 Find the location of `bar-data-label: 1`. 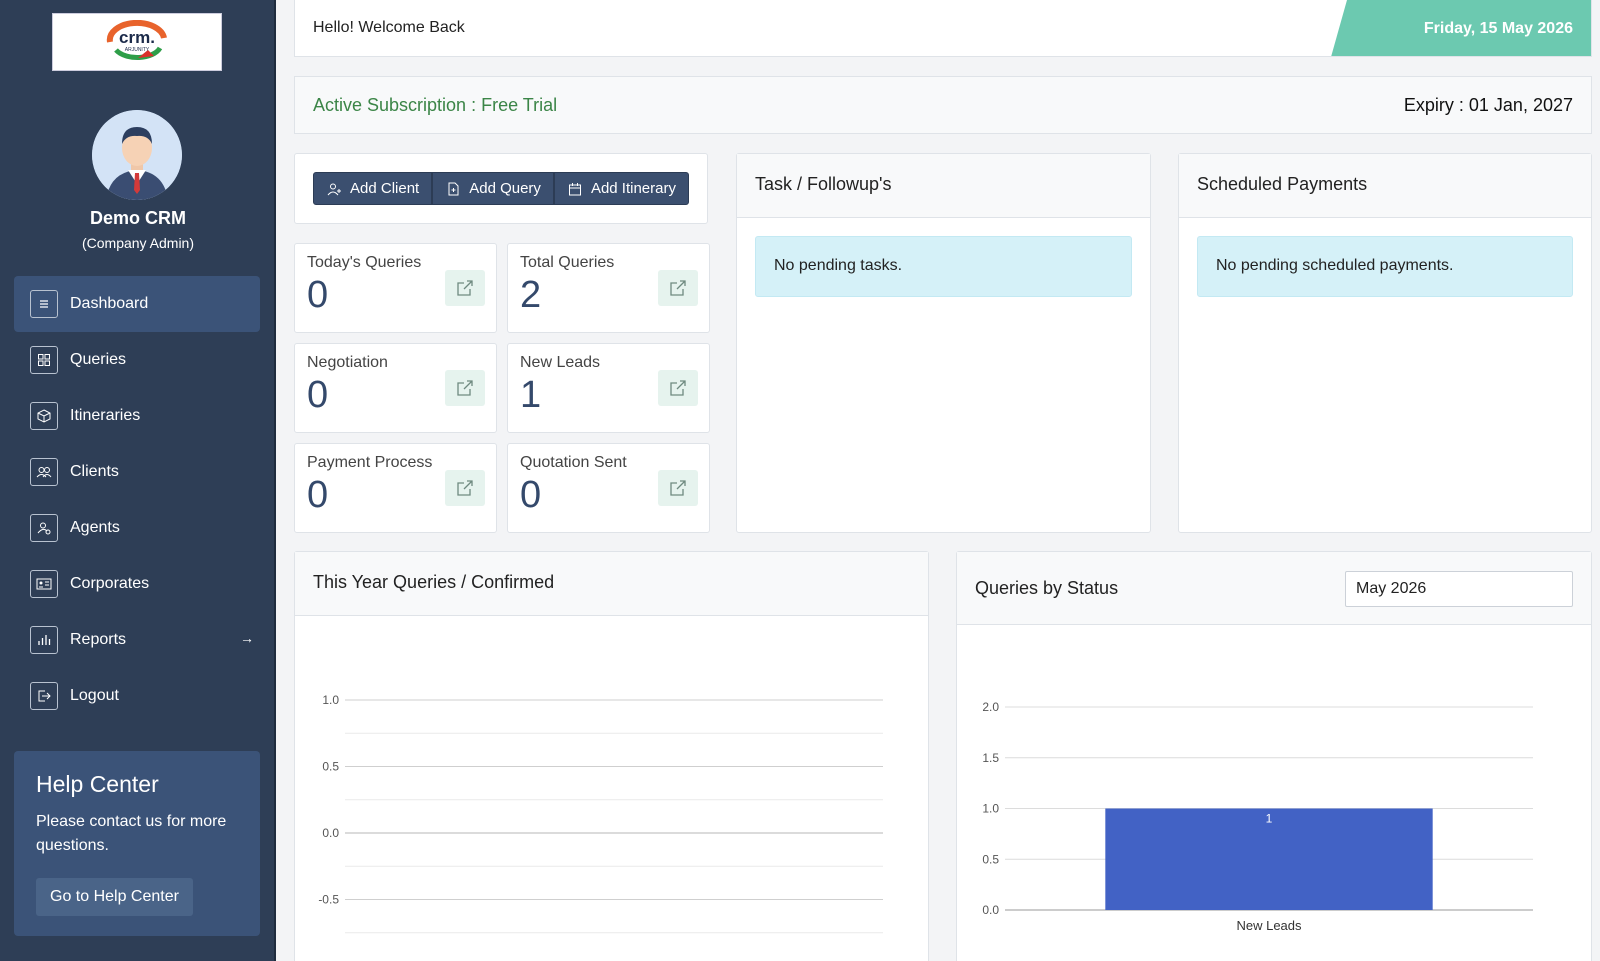

bar-data-label: 1 is located at coordinates (1269, 819).